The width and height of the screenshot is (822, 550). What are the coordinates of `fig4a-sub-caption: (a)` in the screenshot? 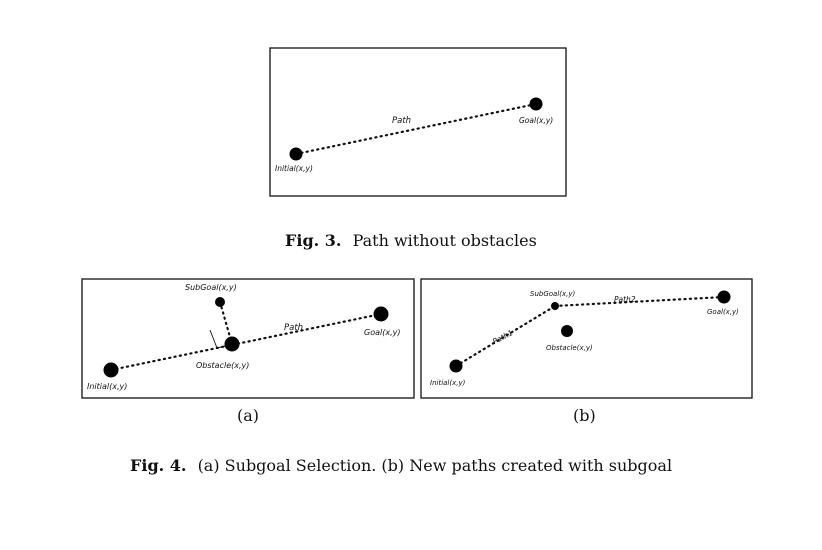 It's located at (248, 415).